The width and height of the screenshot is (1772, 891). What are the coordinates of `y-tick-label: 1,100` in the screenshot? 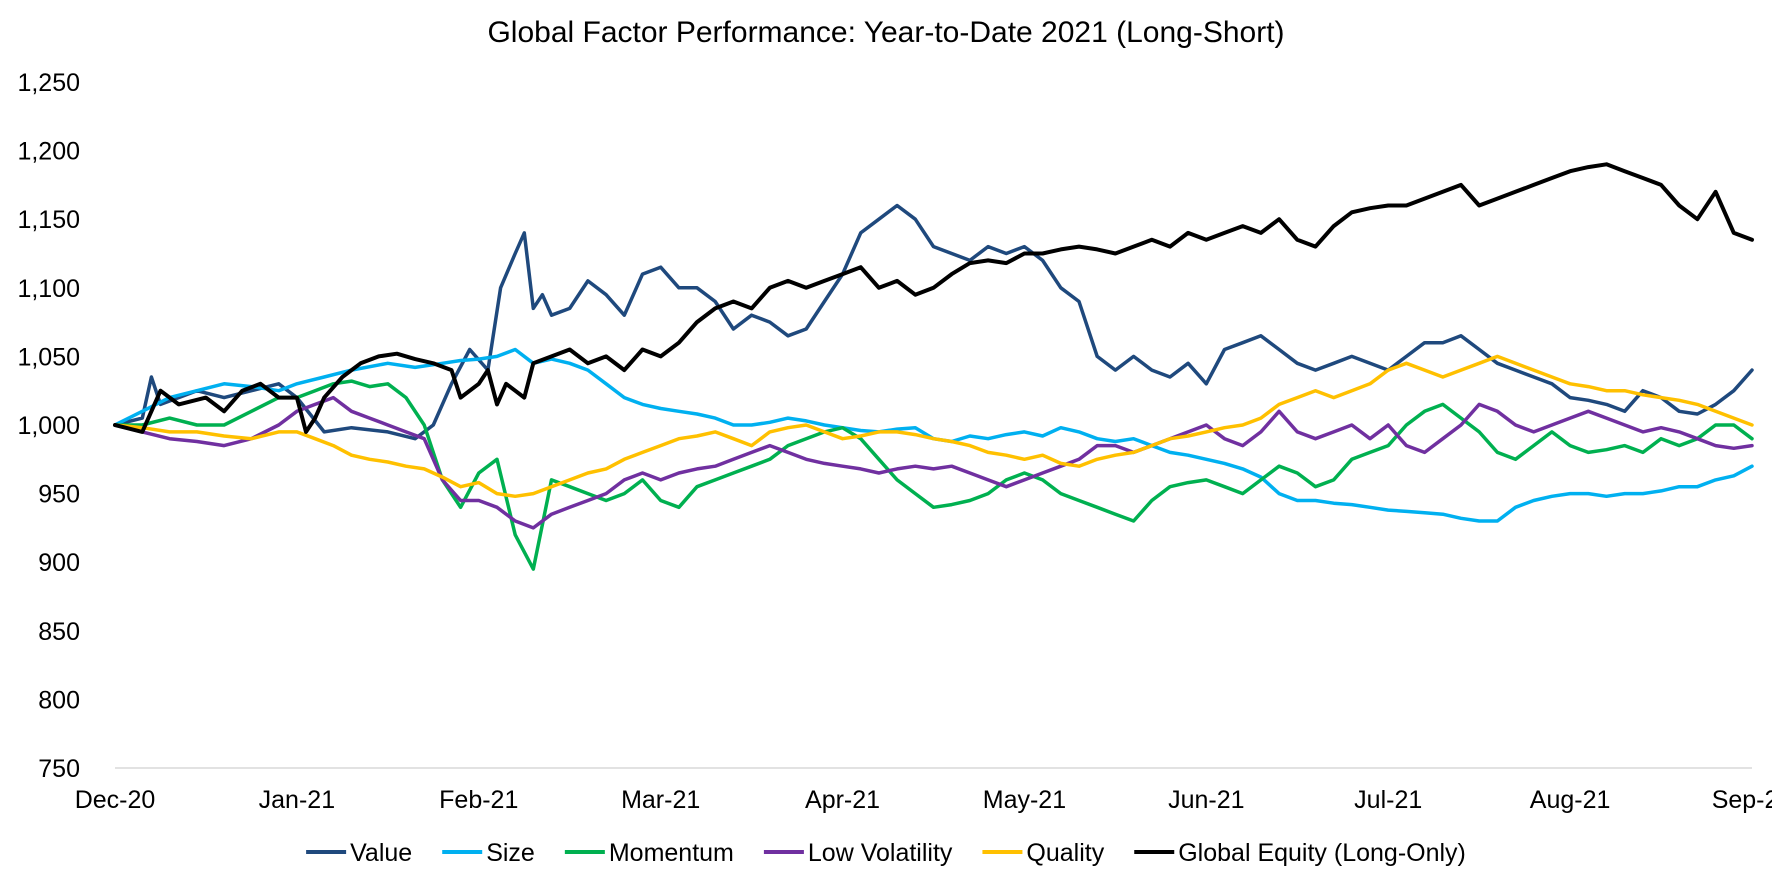 It's located at (48, 289).